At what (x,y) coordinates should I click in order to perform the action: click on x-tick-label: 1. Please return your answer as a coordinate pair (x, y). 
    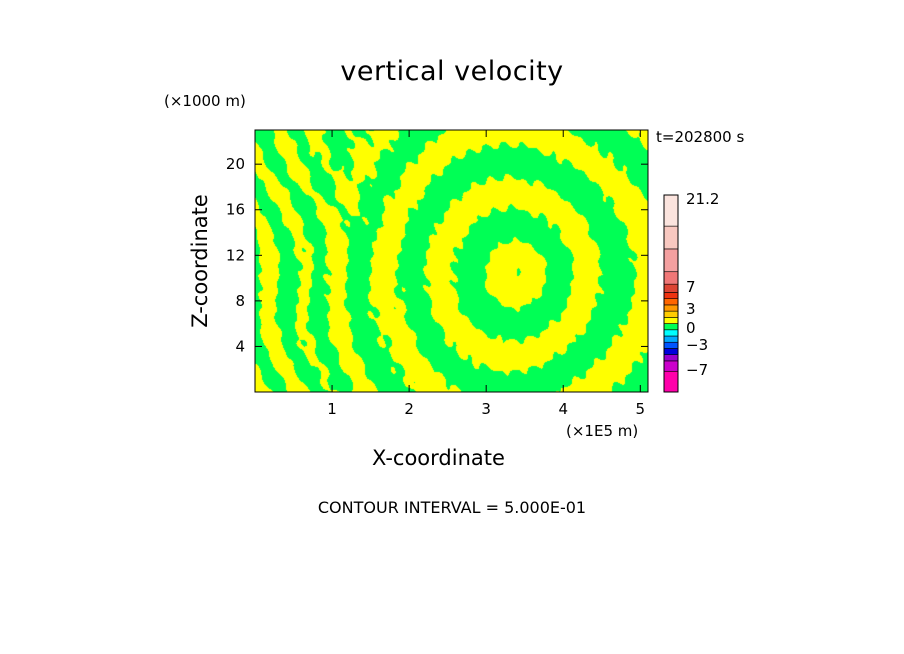
    Looking at the image, I should click on (332, 409).